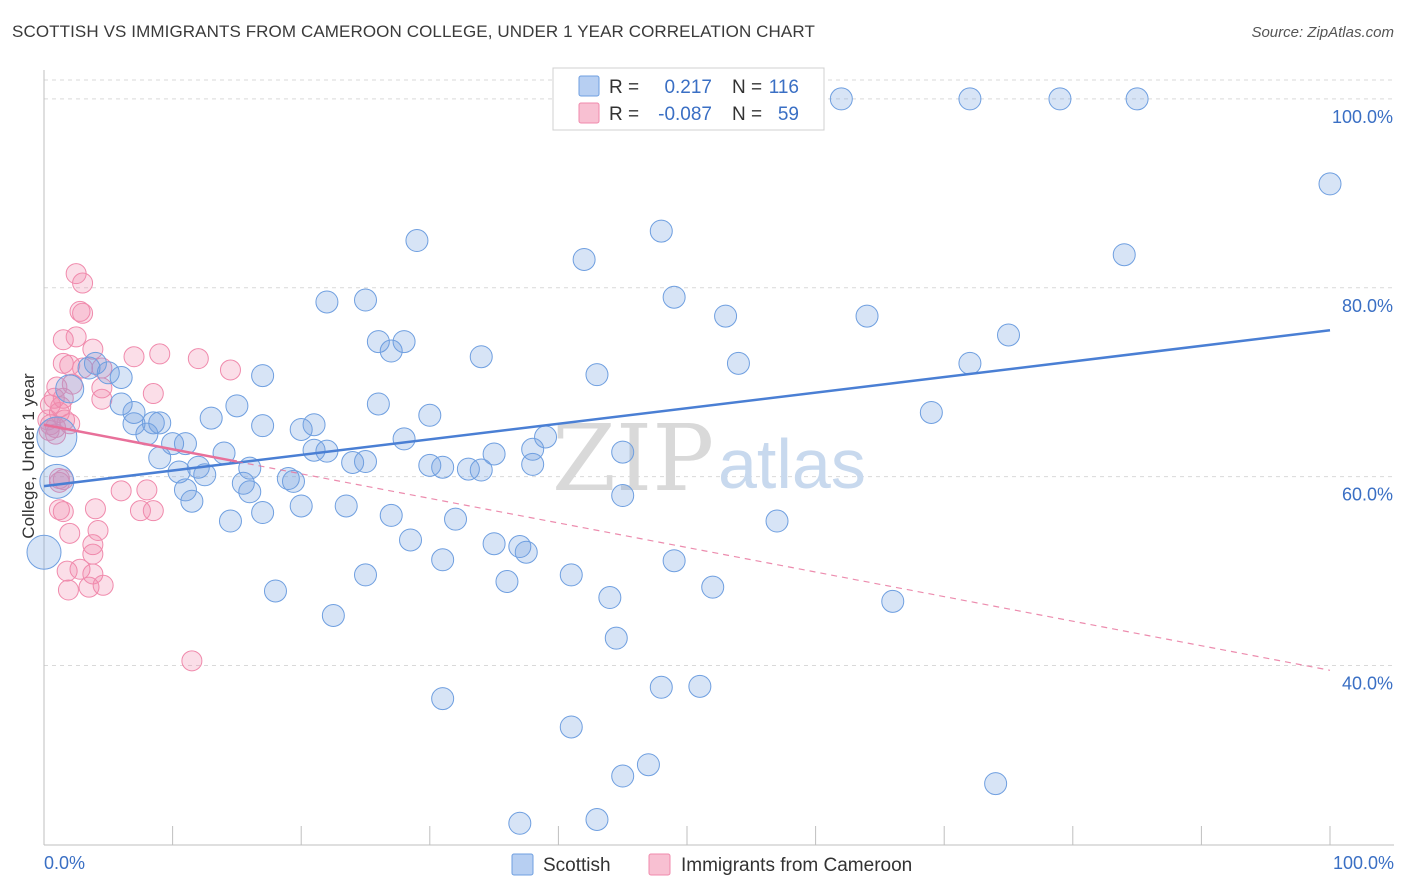 This screenshot has height=892, width=1406. What do you see at coordinates (624, 87) in the screenshot?
I see `legend-r-label-1: R =` at bounding box center [624, 87].